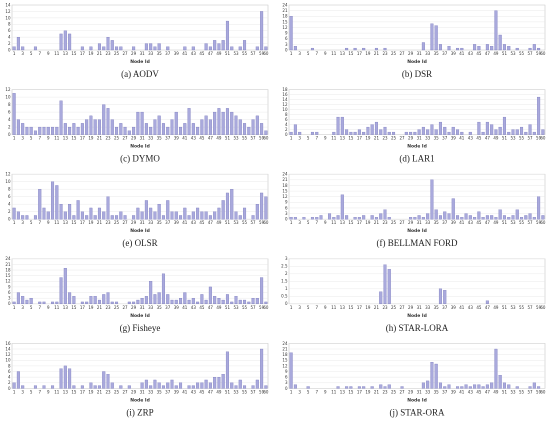 The height and width of the screenshot is (423, 550). Describe the element at coordinates (9, 30) in the screenshot. I see `y-tick-label: 6` at that location.